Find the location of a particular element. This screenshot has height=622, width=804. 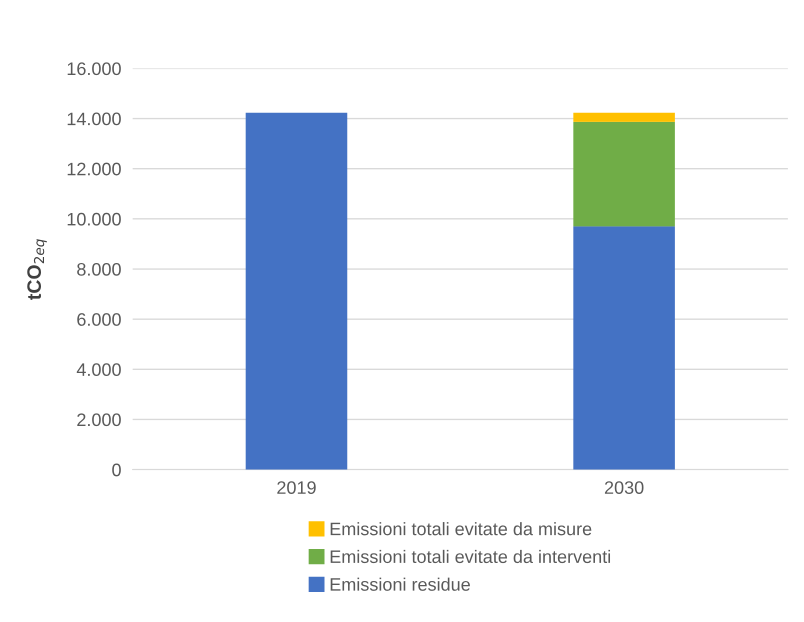

legend-label: Emissioni totali evitate da misure is located at coordinates (461, 529).